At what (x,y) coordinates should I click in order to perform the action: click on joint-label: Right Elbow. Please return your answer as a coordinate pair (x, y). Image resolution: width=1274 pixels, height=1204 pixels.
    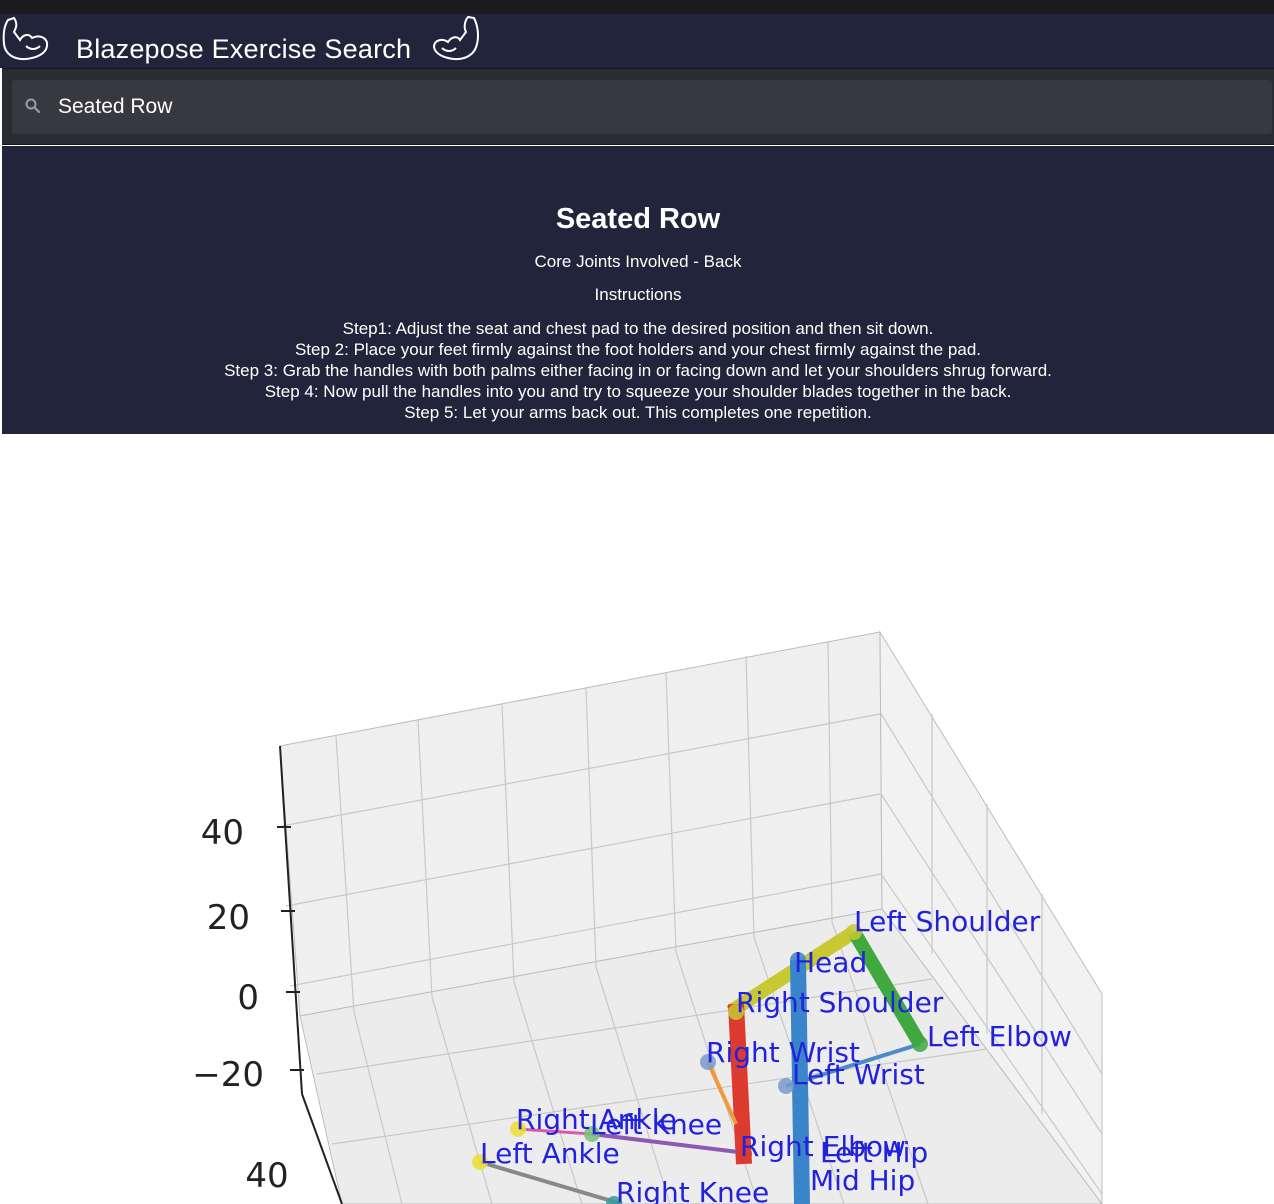
    Looking at the image, I should click on (823, 1146).